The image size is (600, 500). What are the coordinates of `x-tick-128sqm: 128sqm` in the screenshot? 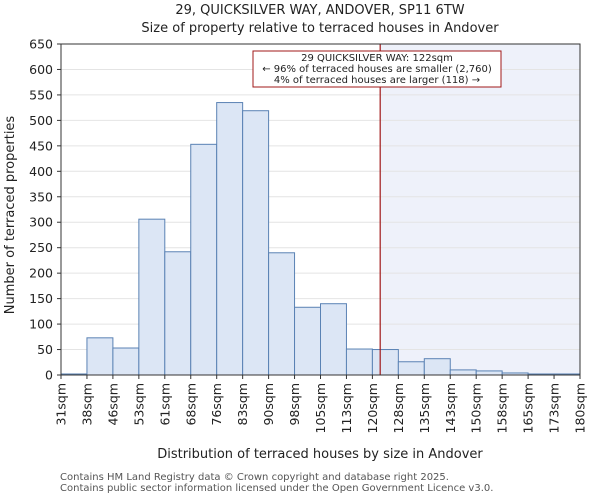 It's located at (398, 408).